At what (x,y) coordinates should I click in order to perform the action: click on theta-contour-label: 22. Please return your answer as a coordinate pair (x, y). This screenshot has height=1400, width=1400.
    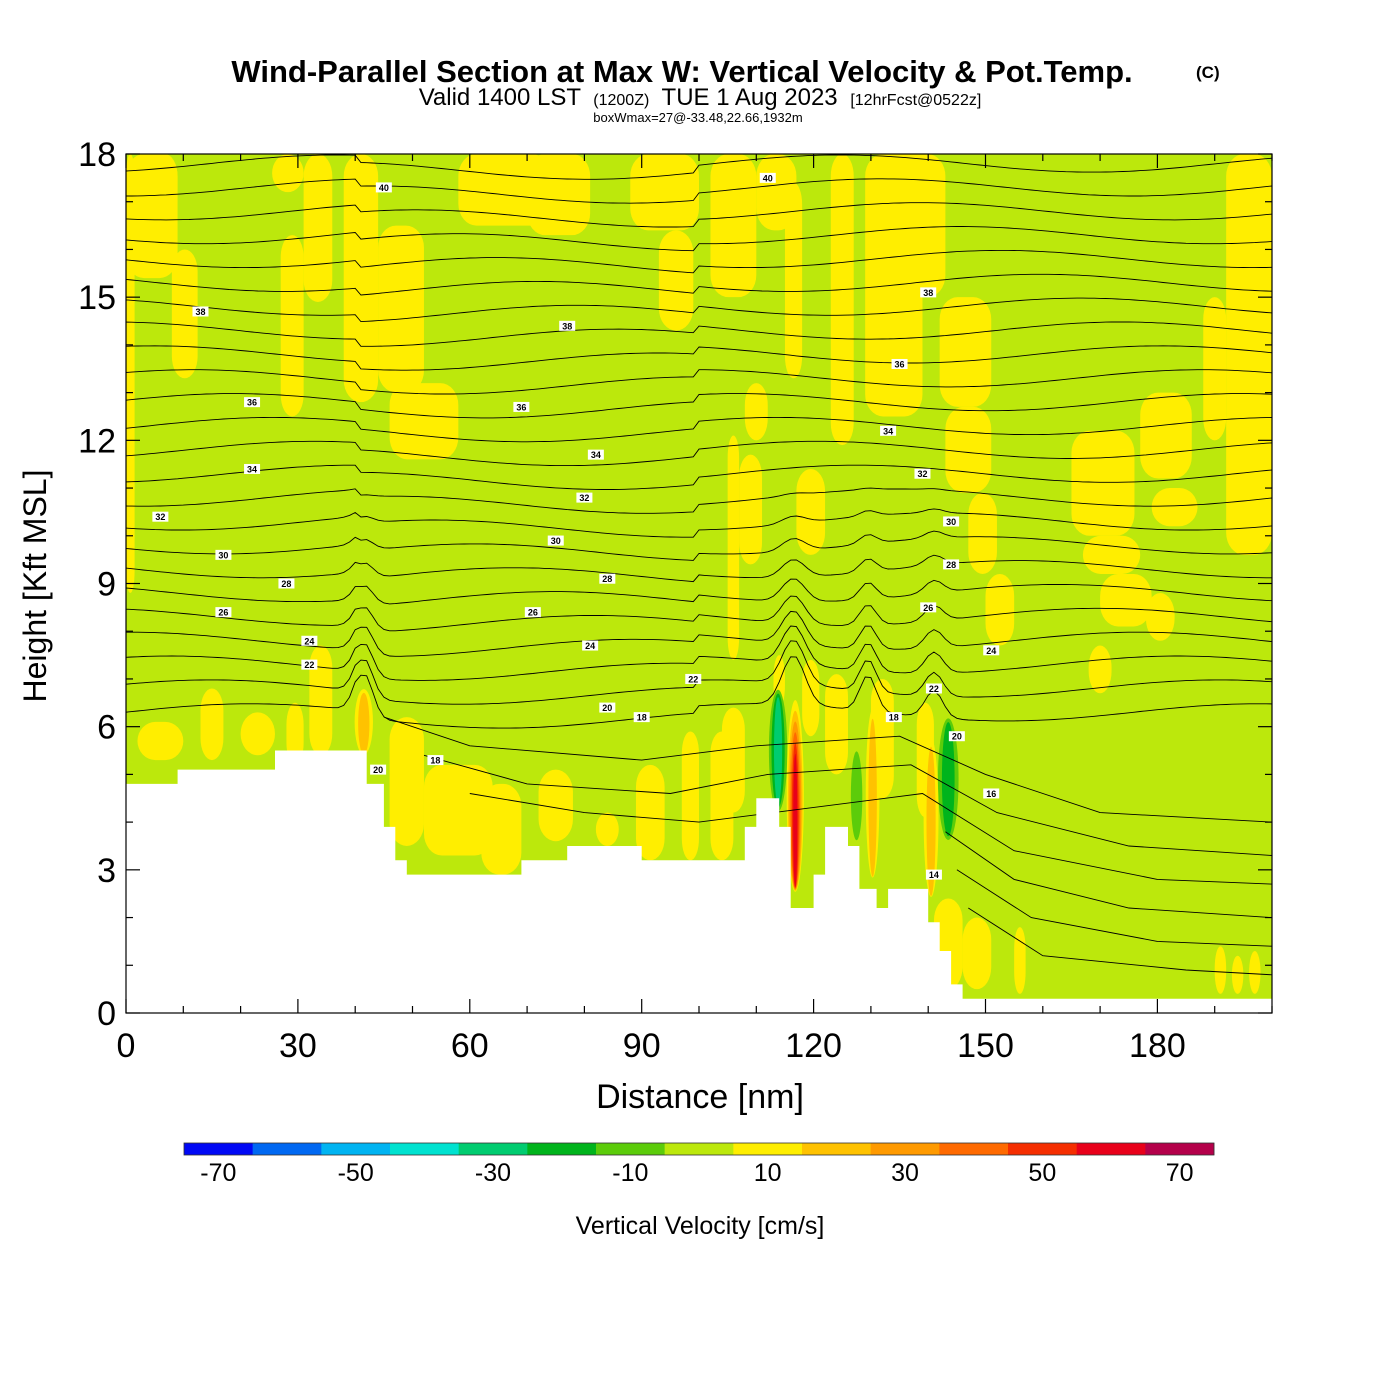
    Looking at the image, I should click on (309, 664).